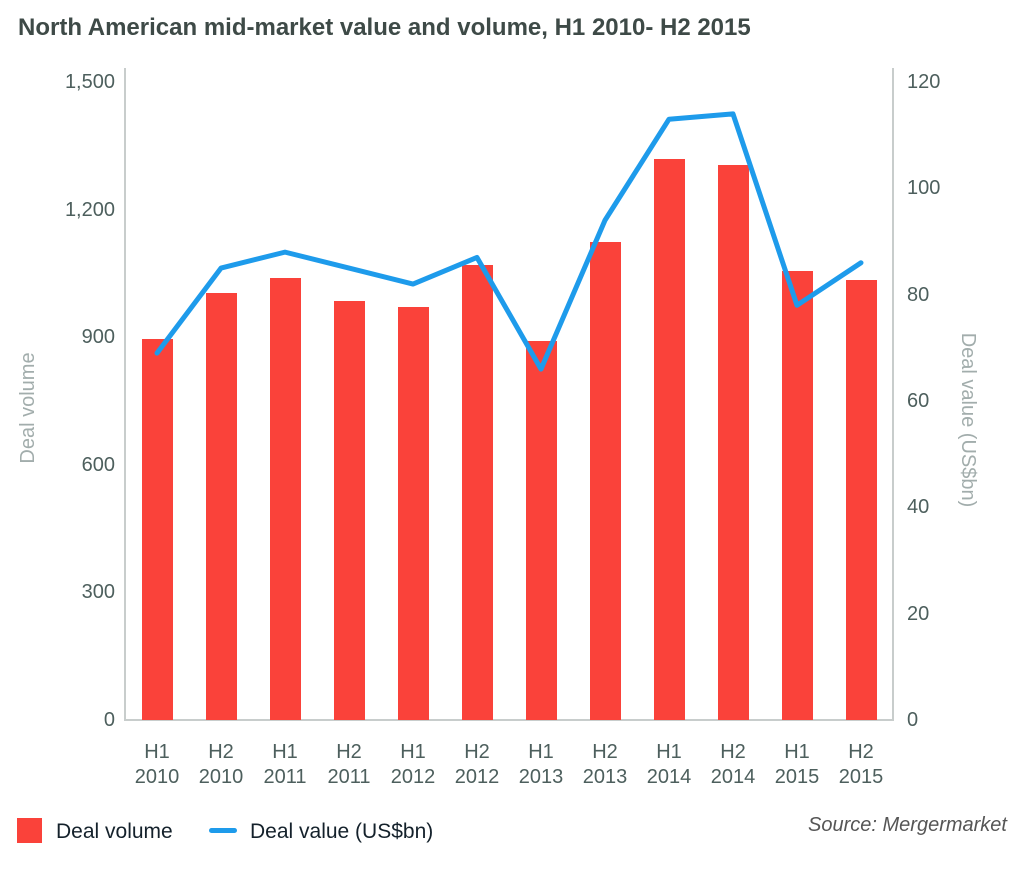 This screenshot has height=888, width=1024. Describe the element at coordinates (918, 507) in the screenshot. I see `right-axis-tick: 40` at that location.